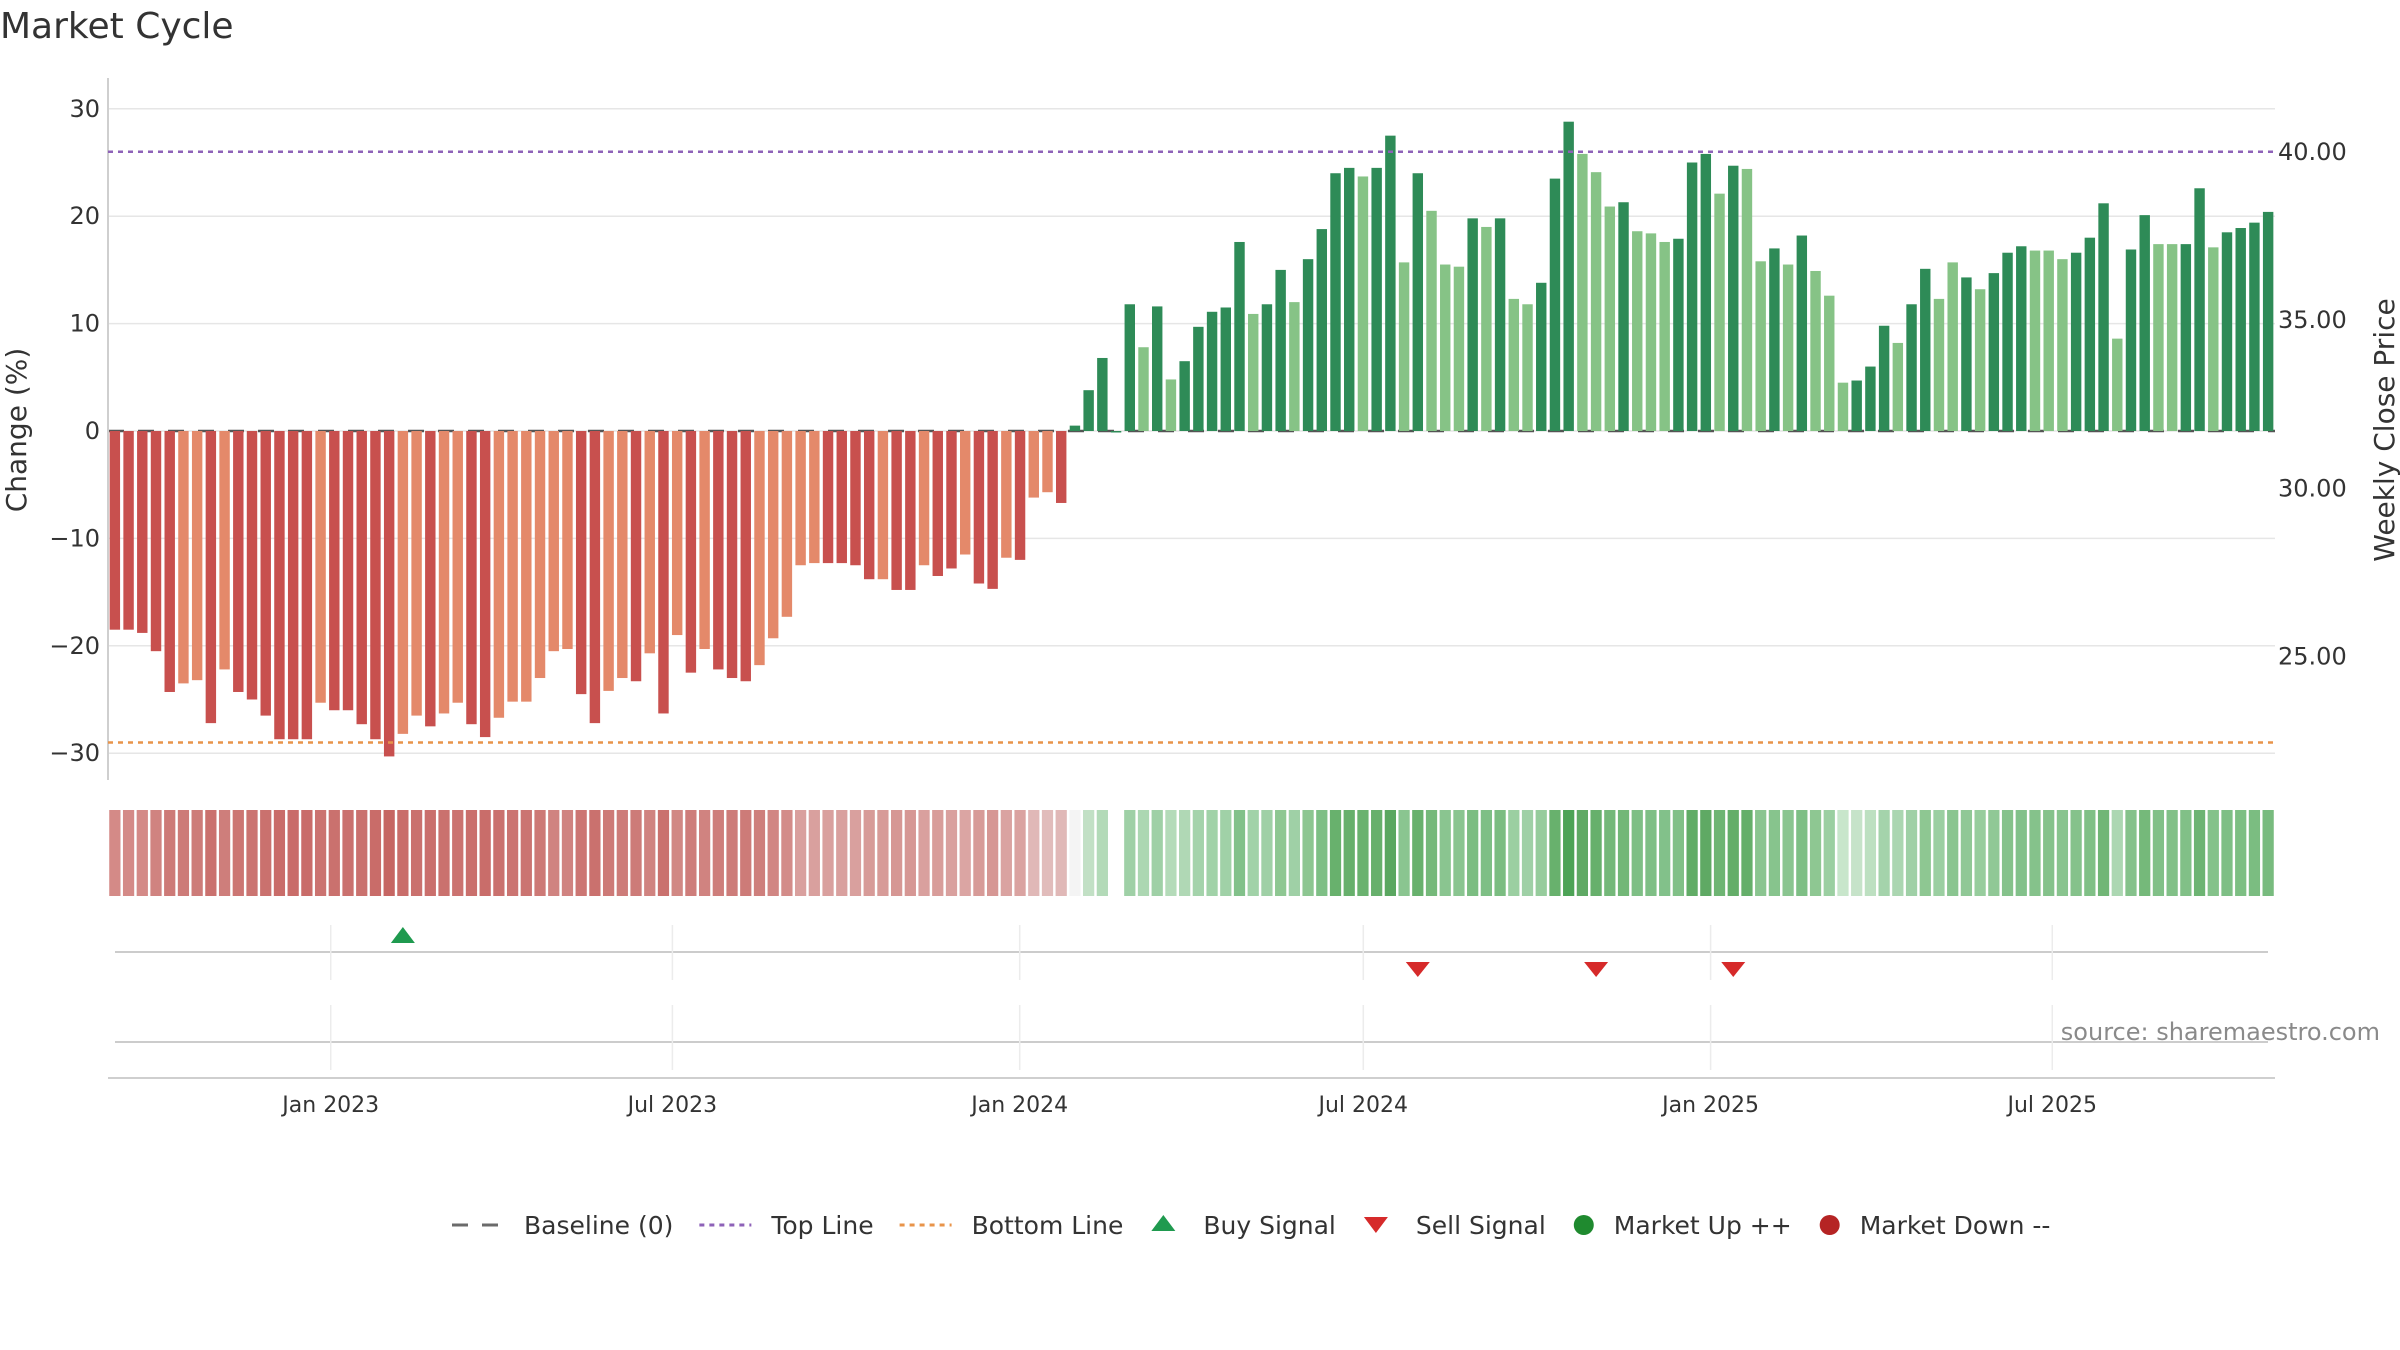 Image resolution: width=2400 pixels, height=1350 pixels. Describe the element at coordinates (1733, 969) in the screenshot. I see `sell-signal-marker` at that location.